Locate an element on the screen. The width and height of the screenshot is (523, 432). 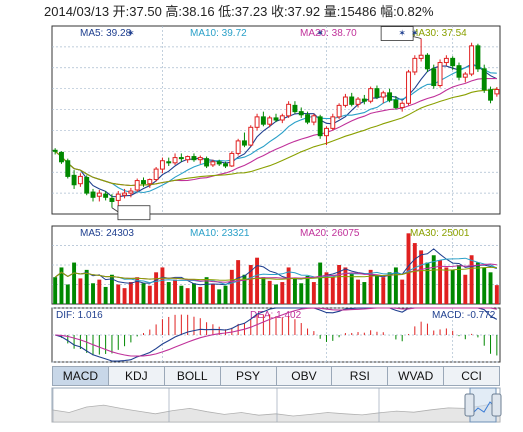
volume-ma5-line is located at coordinates (275, 267).